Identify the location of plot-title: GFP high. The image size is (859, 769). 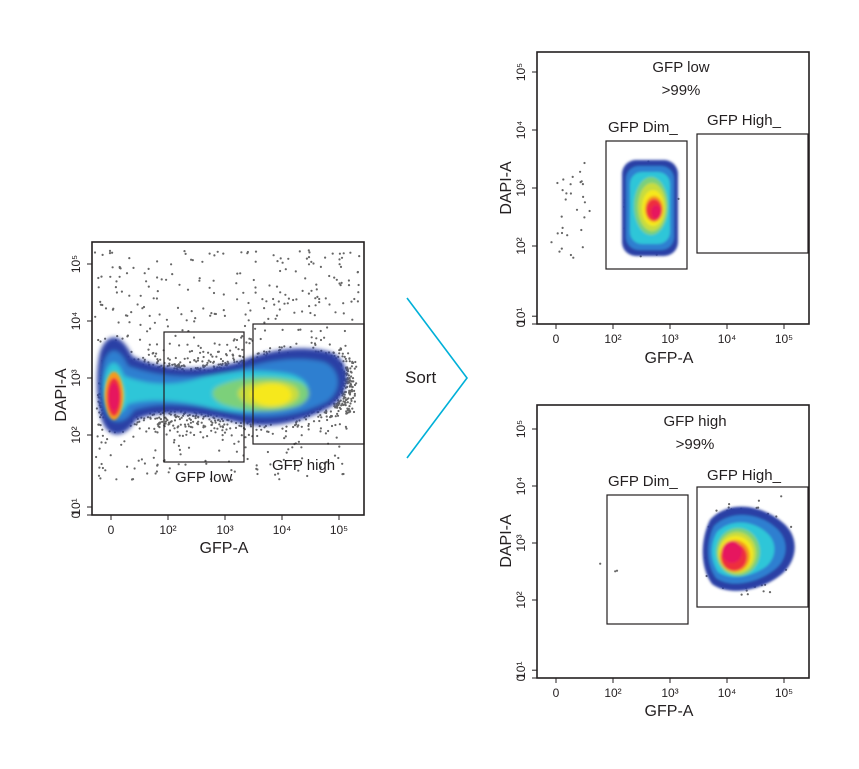
(694, 421).